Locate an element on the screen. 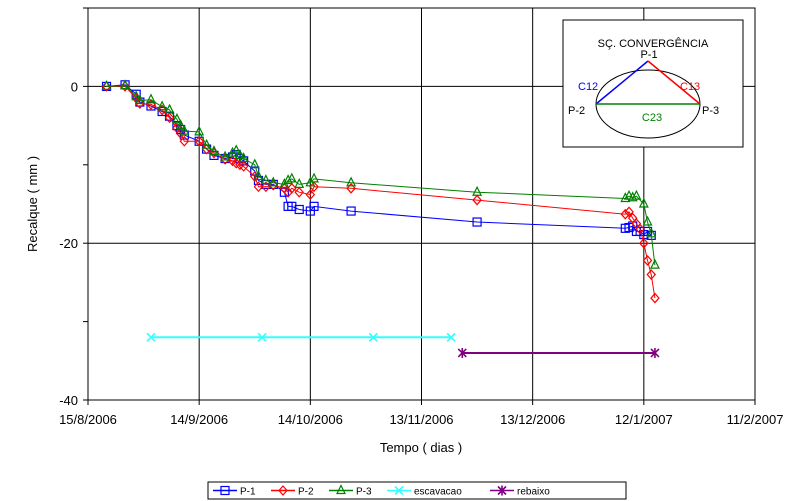  inset-box is located at coordinates (653, 83).